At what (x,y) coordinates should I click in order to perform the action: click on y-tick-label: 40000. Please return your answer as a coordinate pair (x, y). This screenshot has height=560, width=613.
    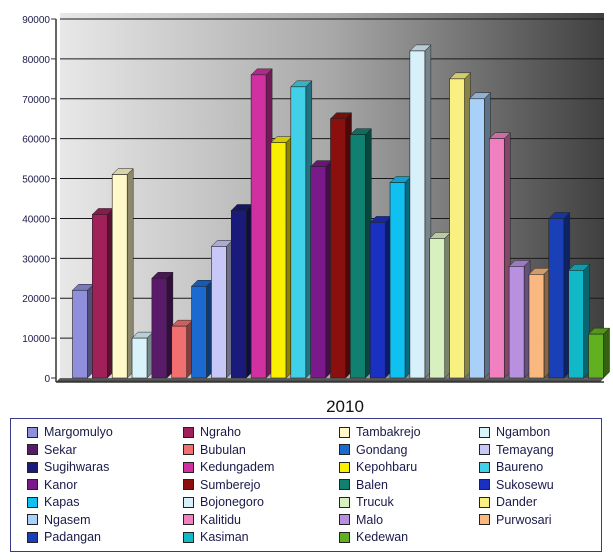
    Looking at the image, I should click on (36, 219).